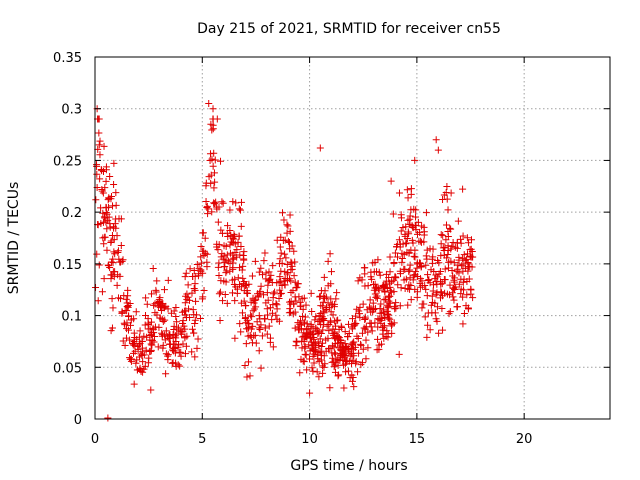 Image resolution: width=640 pixels, height=480 pixels. Describe the element at coordinates (71, 317) in the screenshot. I see `y-tick-label: 0.1` at that location.